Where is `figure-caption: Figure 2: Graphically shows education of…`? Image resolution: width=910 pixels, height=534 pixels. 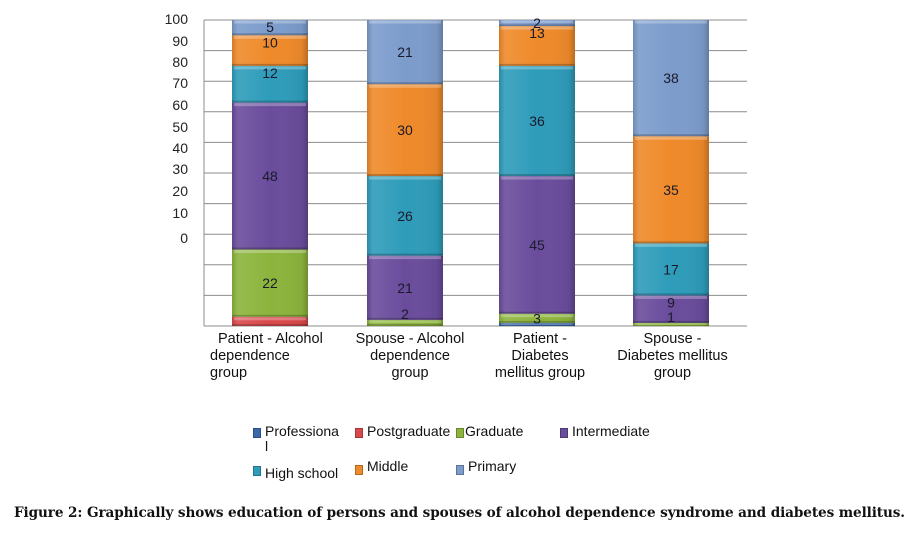 figure-caption: Figure 2: Graphically shows education of… is located at coordinates (459, 513).